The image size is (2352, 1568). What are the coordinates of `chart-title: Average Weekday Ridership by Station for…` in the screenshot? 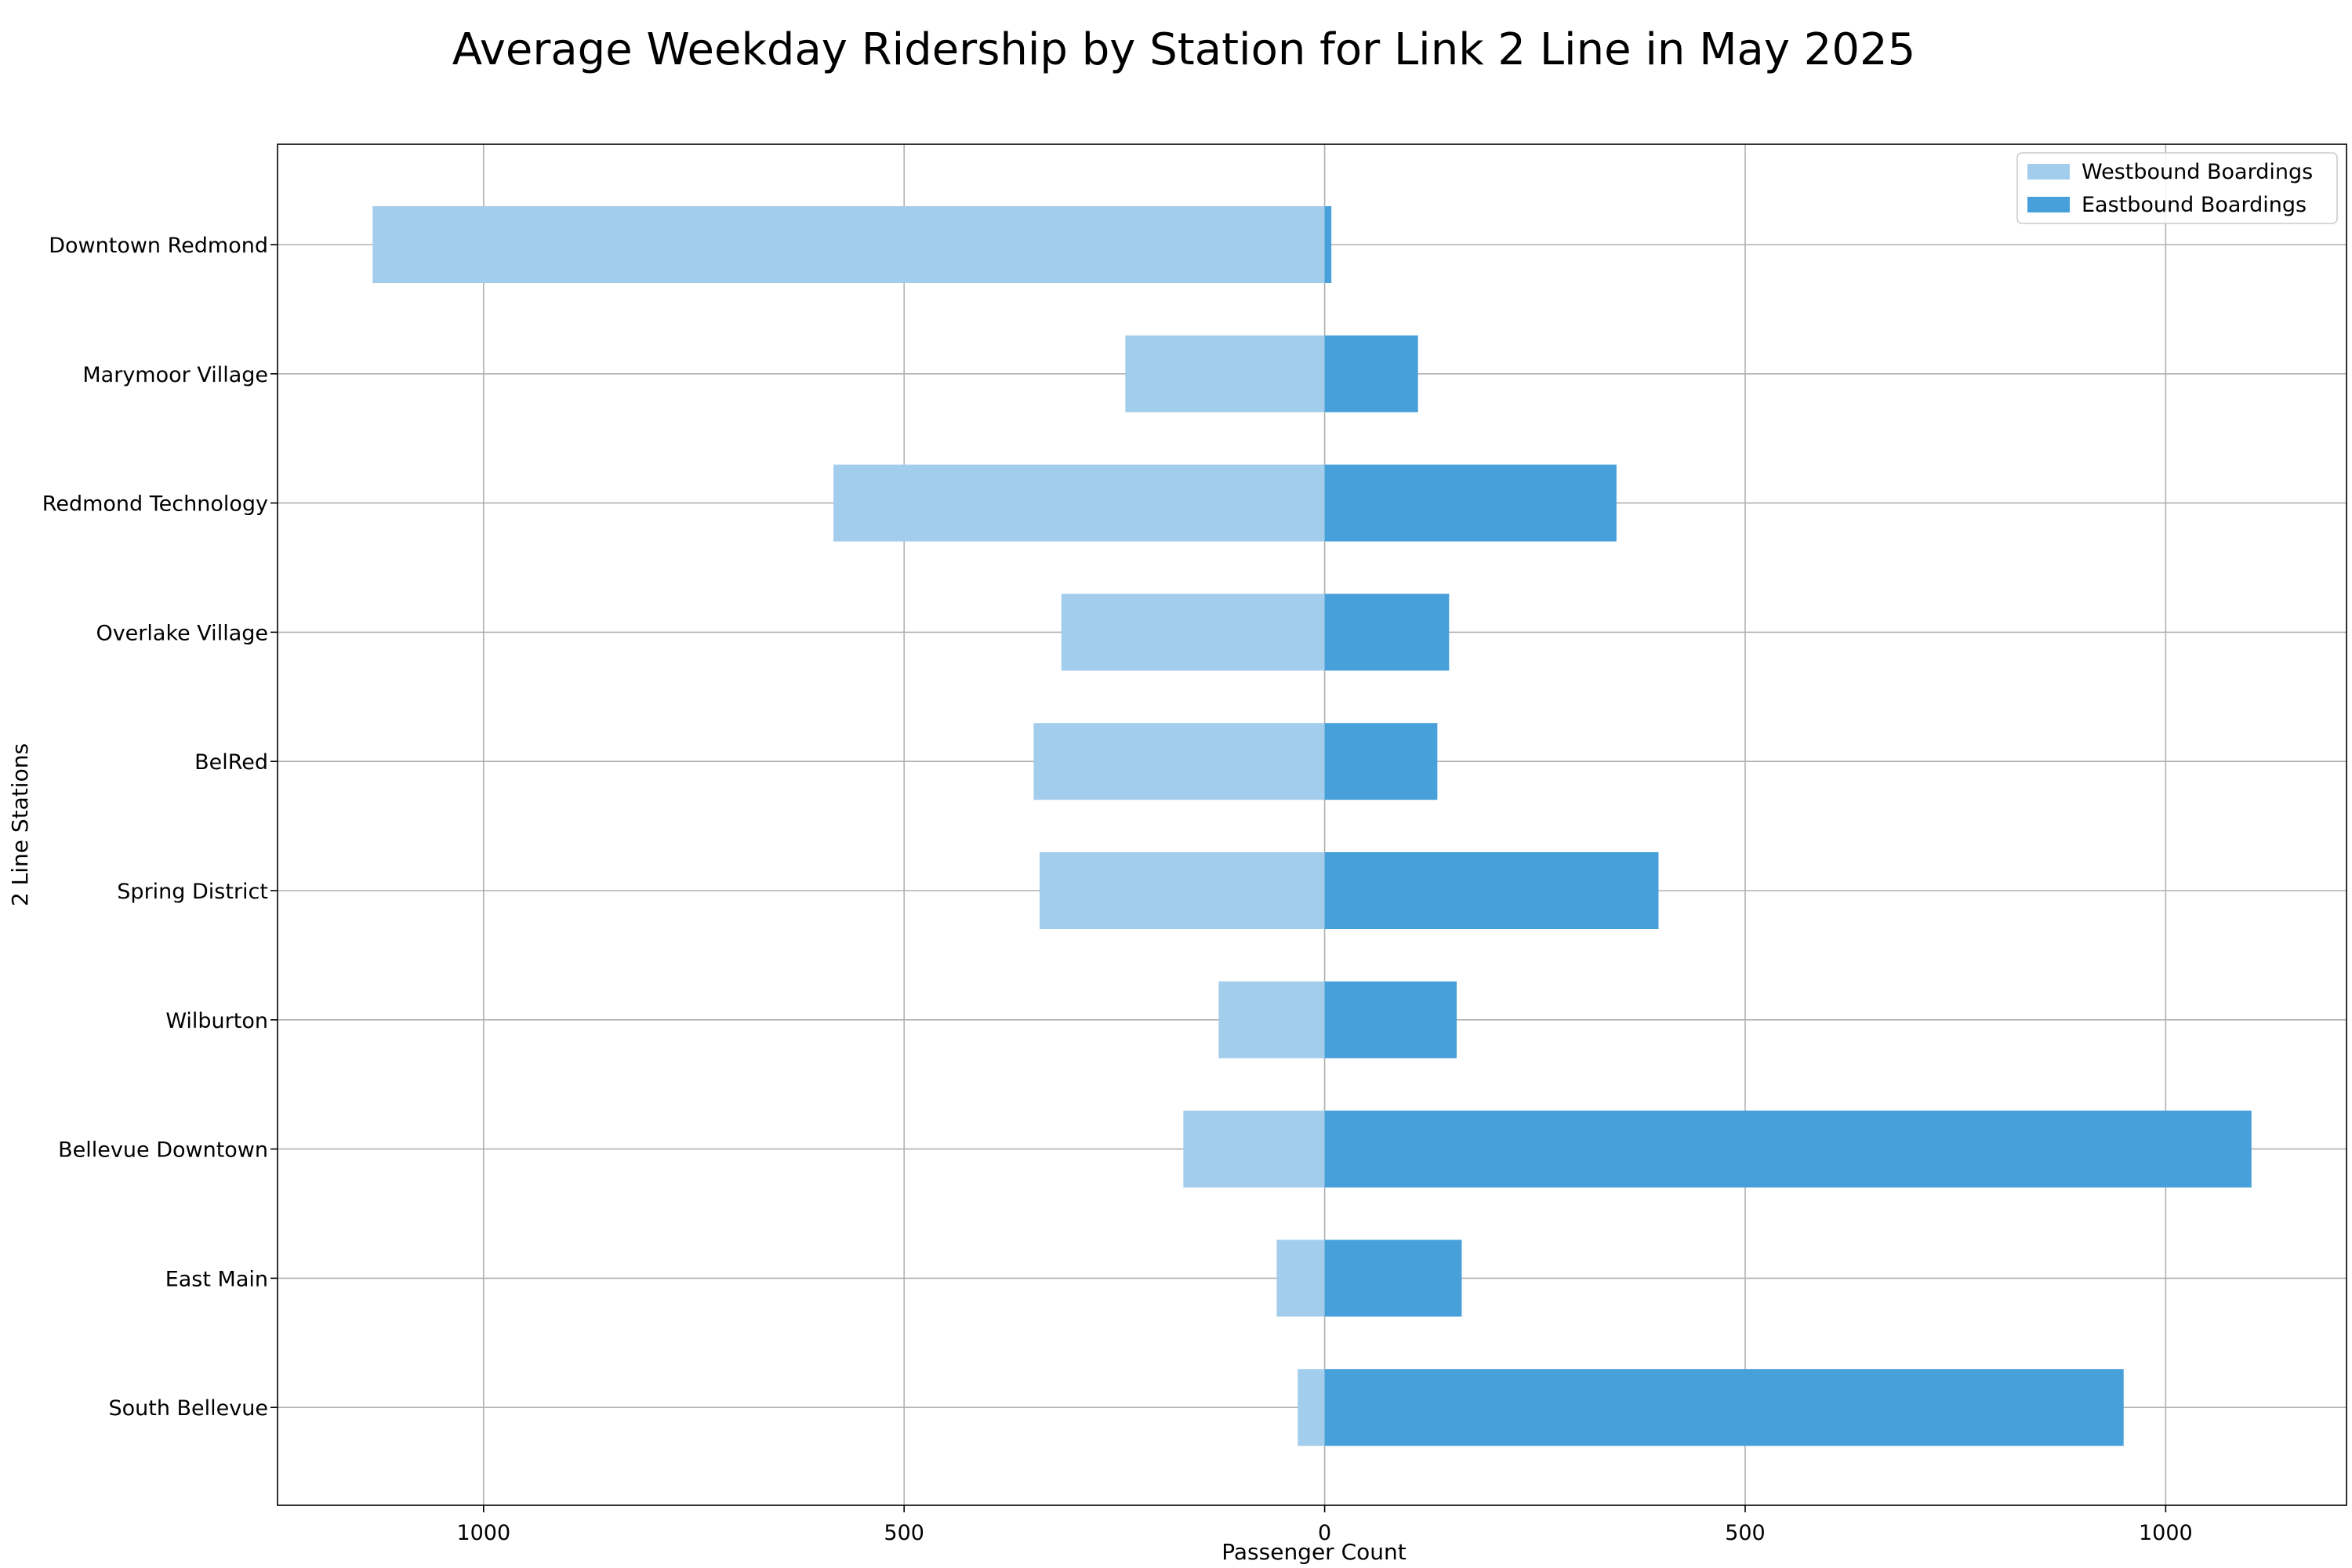 It's located at (1184, 49).